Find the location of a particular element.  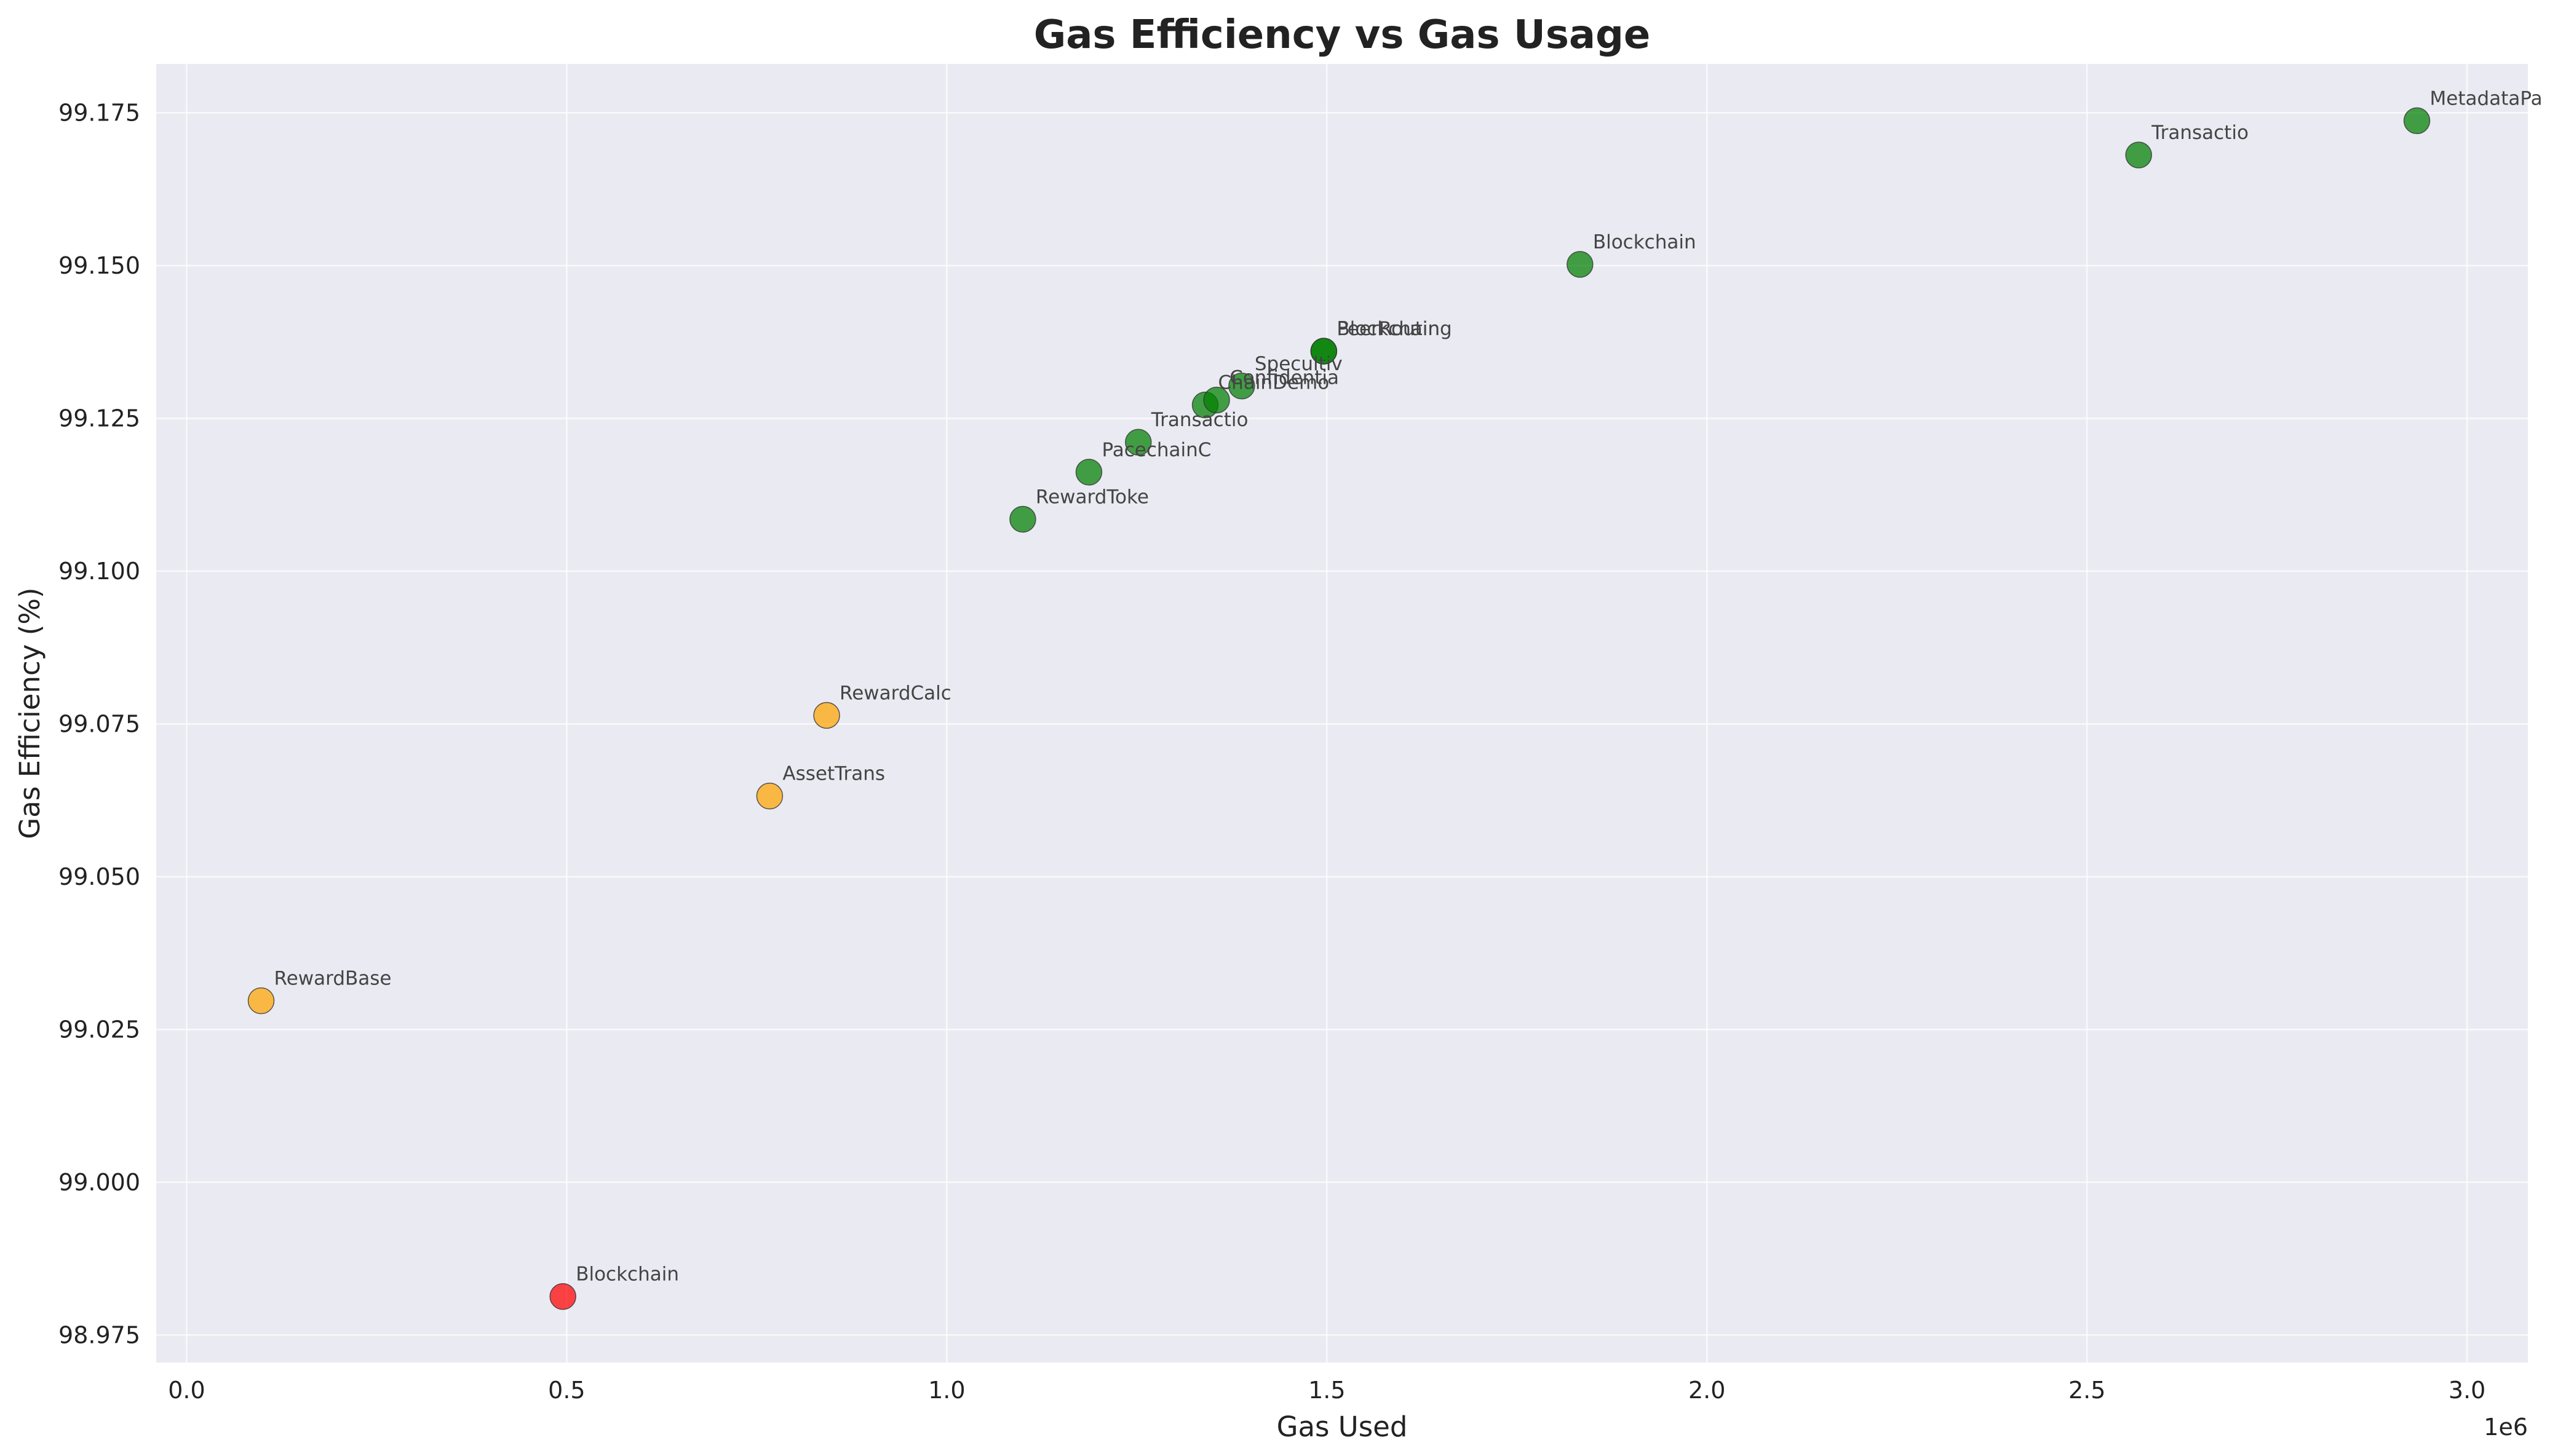

chart-title: Gas Efficiency vs Gas Usage is located at coordinates (1342, 35).